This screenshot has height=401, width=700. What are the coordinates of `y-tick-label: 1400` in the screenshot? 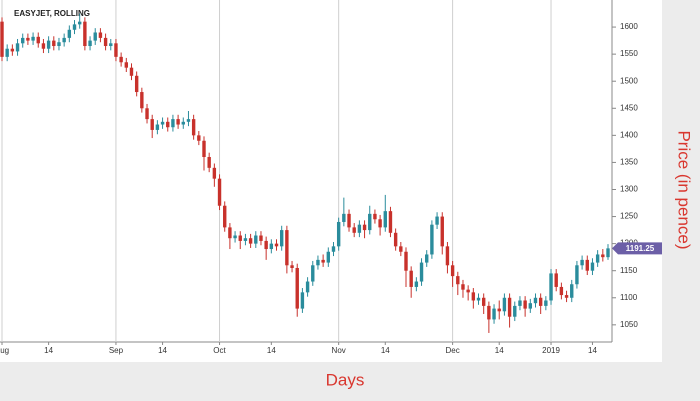 It's located at (629, 134).